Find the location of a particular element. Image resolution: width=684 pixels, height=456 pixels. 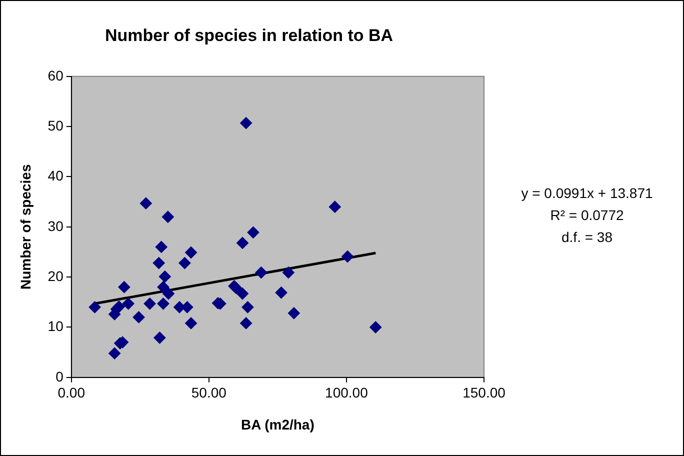

y-tick-label: 20 is located at coordinates (56, 276).